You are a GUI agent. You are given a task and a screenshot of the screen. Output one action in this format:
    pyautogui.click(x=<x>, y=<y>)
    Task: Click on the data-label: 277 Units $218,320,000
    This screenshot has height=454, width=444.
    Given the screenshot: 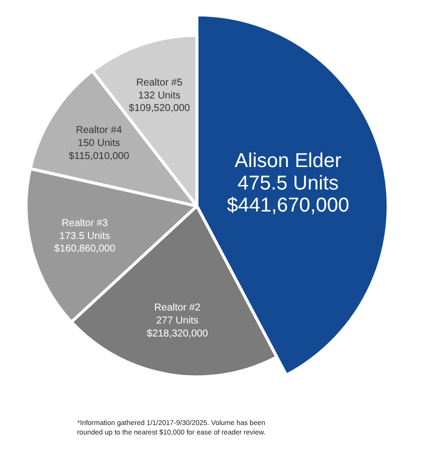 What is the action you would take?
    pyautogui.click(x=177, y=327)
    